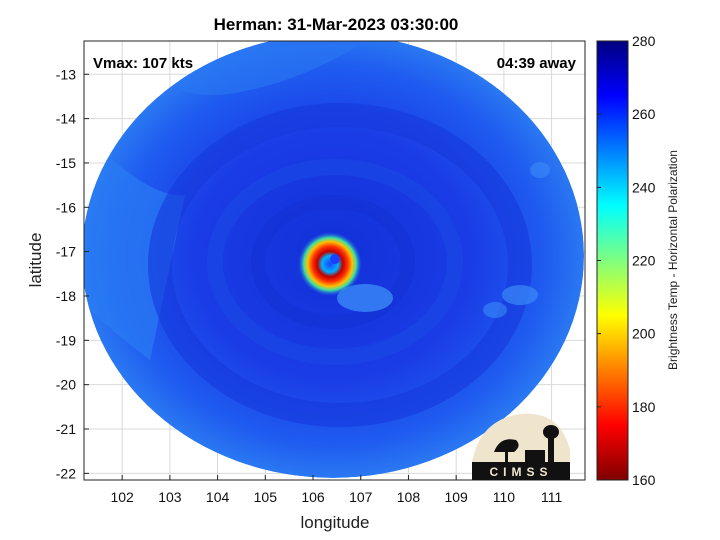 The width and height of the screenshot is (720, 540). Describe the element at coordinates (66, 340) in the screenshot. I see `y-tick-label: -19` at that location.